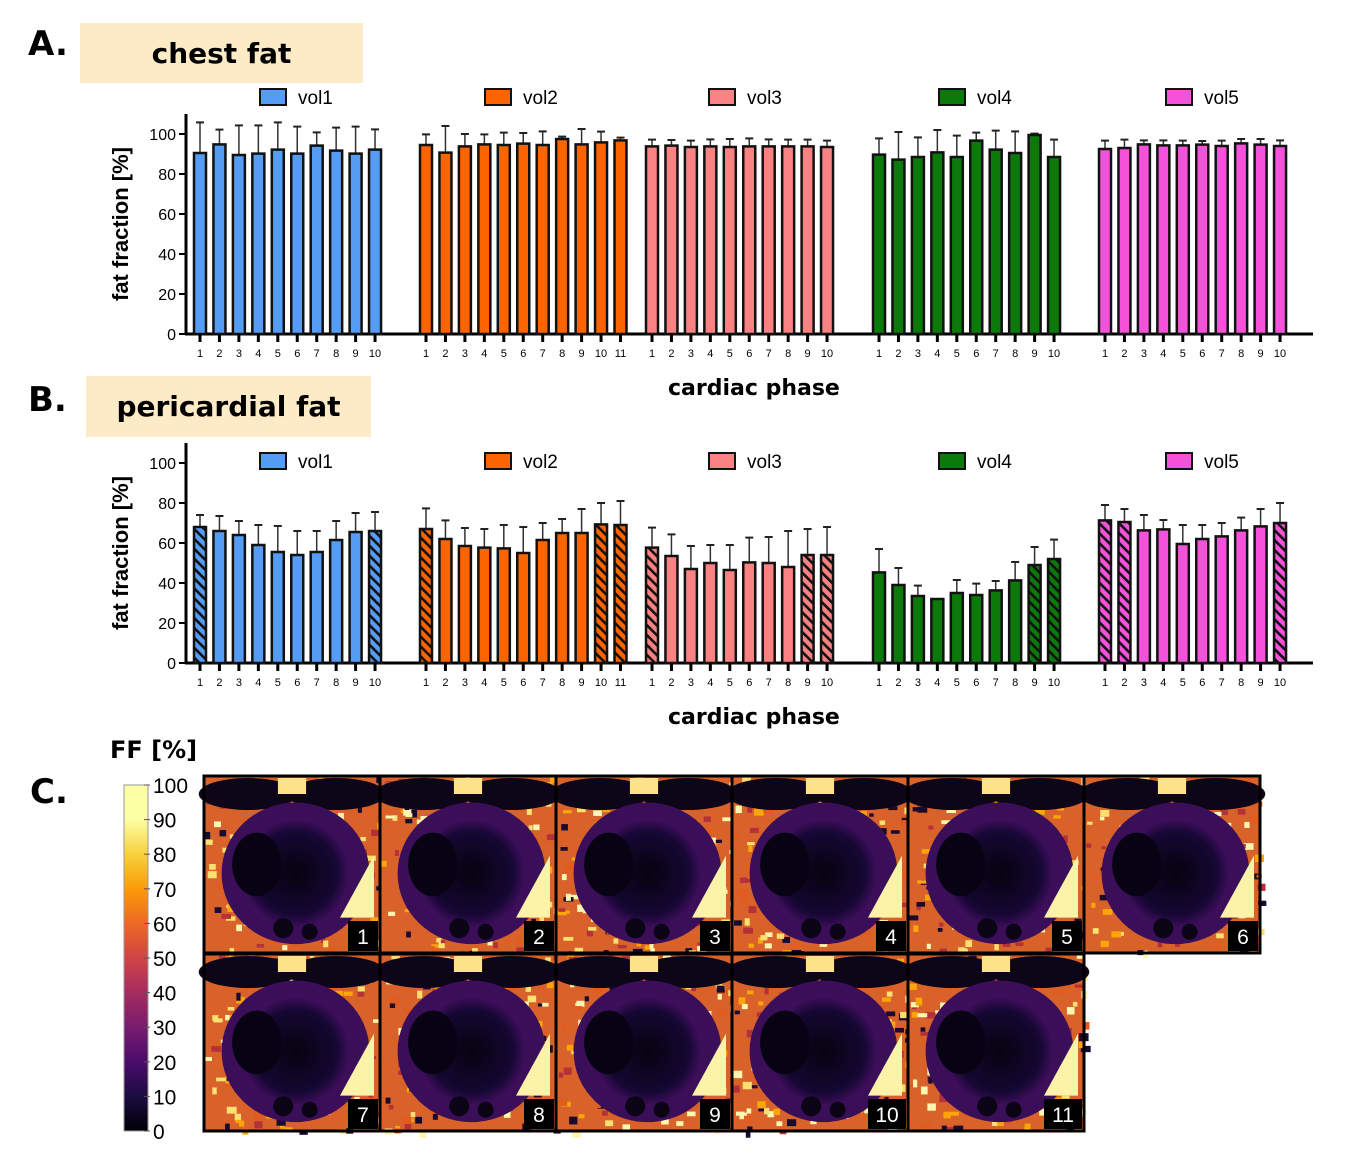 This screenshot has height=1161, width=1368. What do you see at coordinates (715, 937) in the screenshot?
I see `phase-label: 3` at bounding box center [715, 937].